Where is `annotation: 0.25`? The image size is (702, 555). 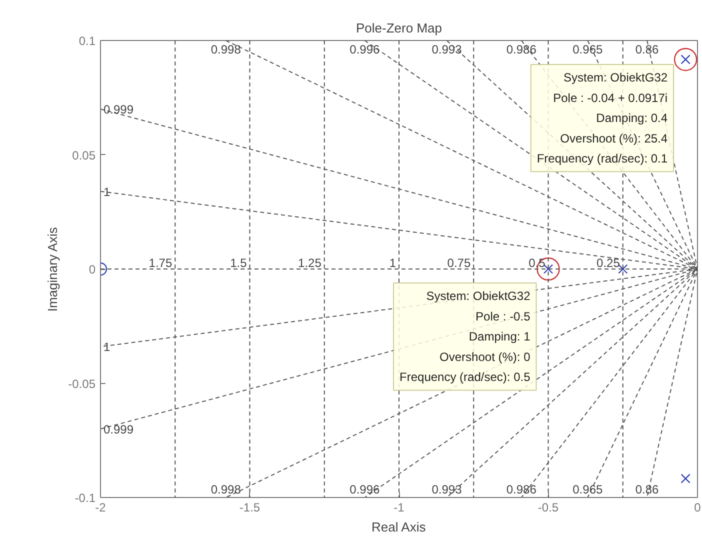
annotation: 0.25 is located at coordinates (608, 263).